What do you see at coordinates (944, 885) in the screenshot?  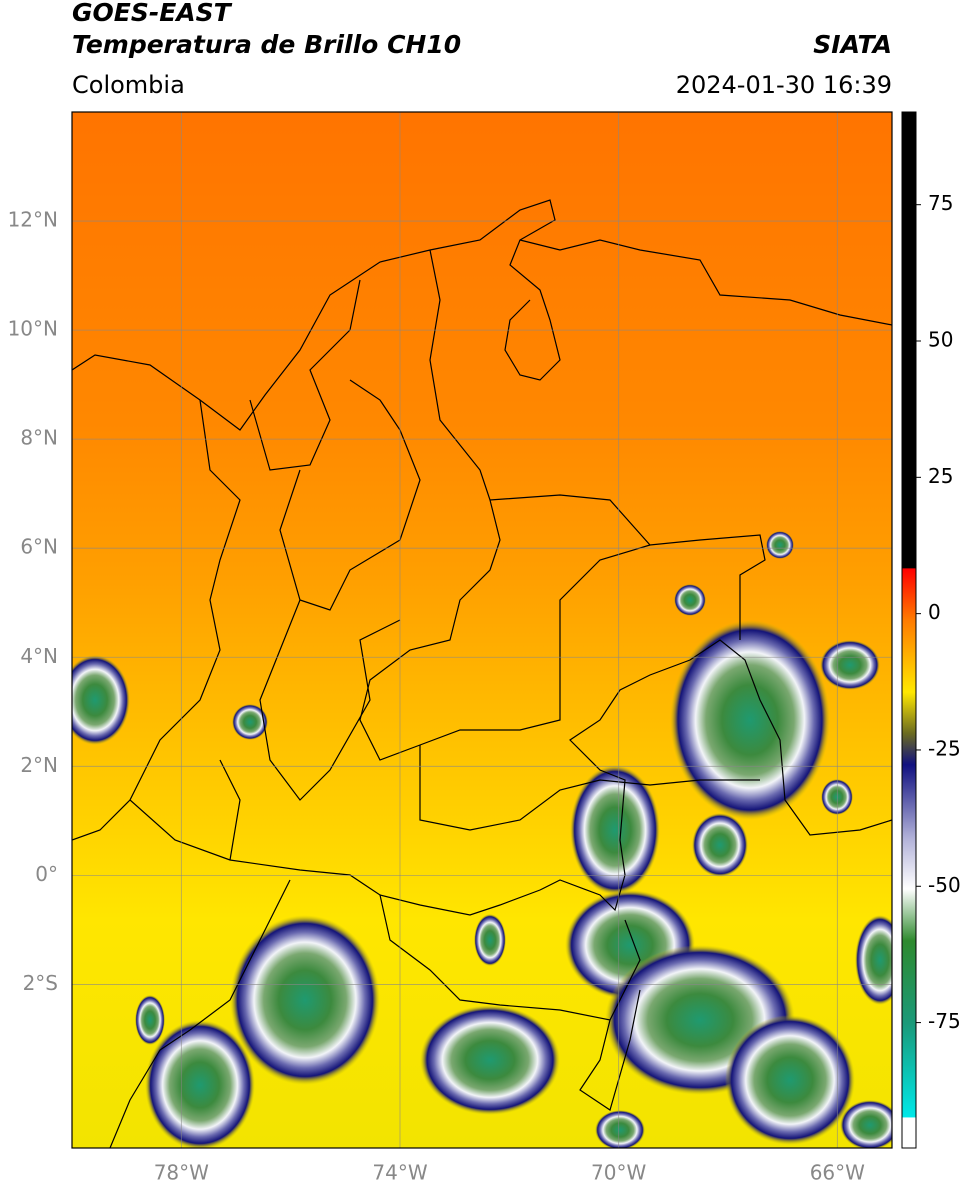 I see `colorbar-tick-label: -50` at bounding box center [944, 885].